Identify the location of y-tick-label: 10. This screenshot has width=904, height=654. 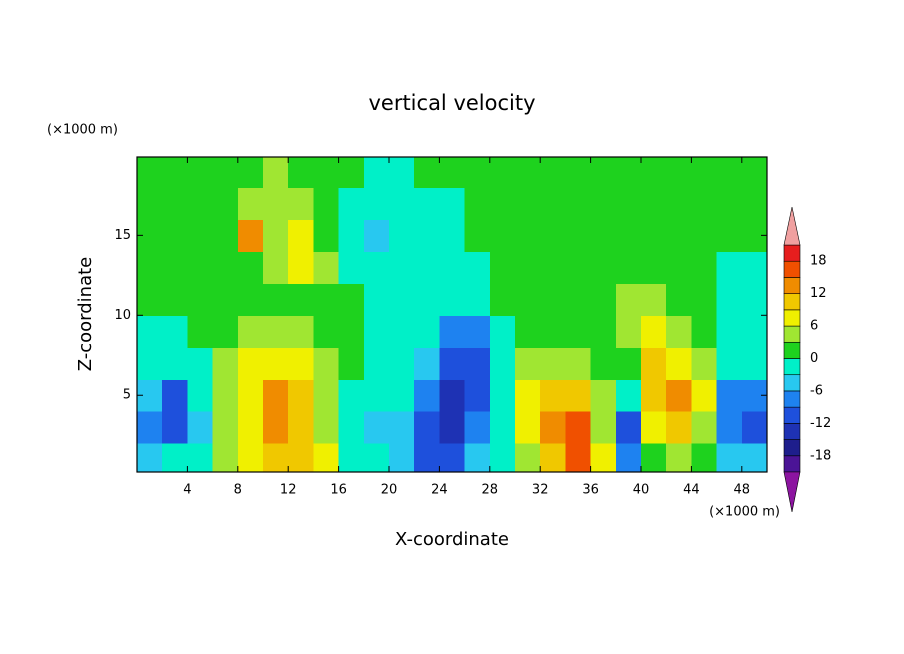
(122, 315).